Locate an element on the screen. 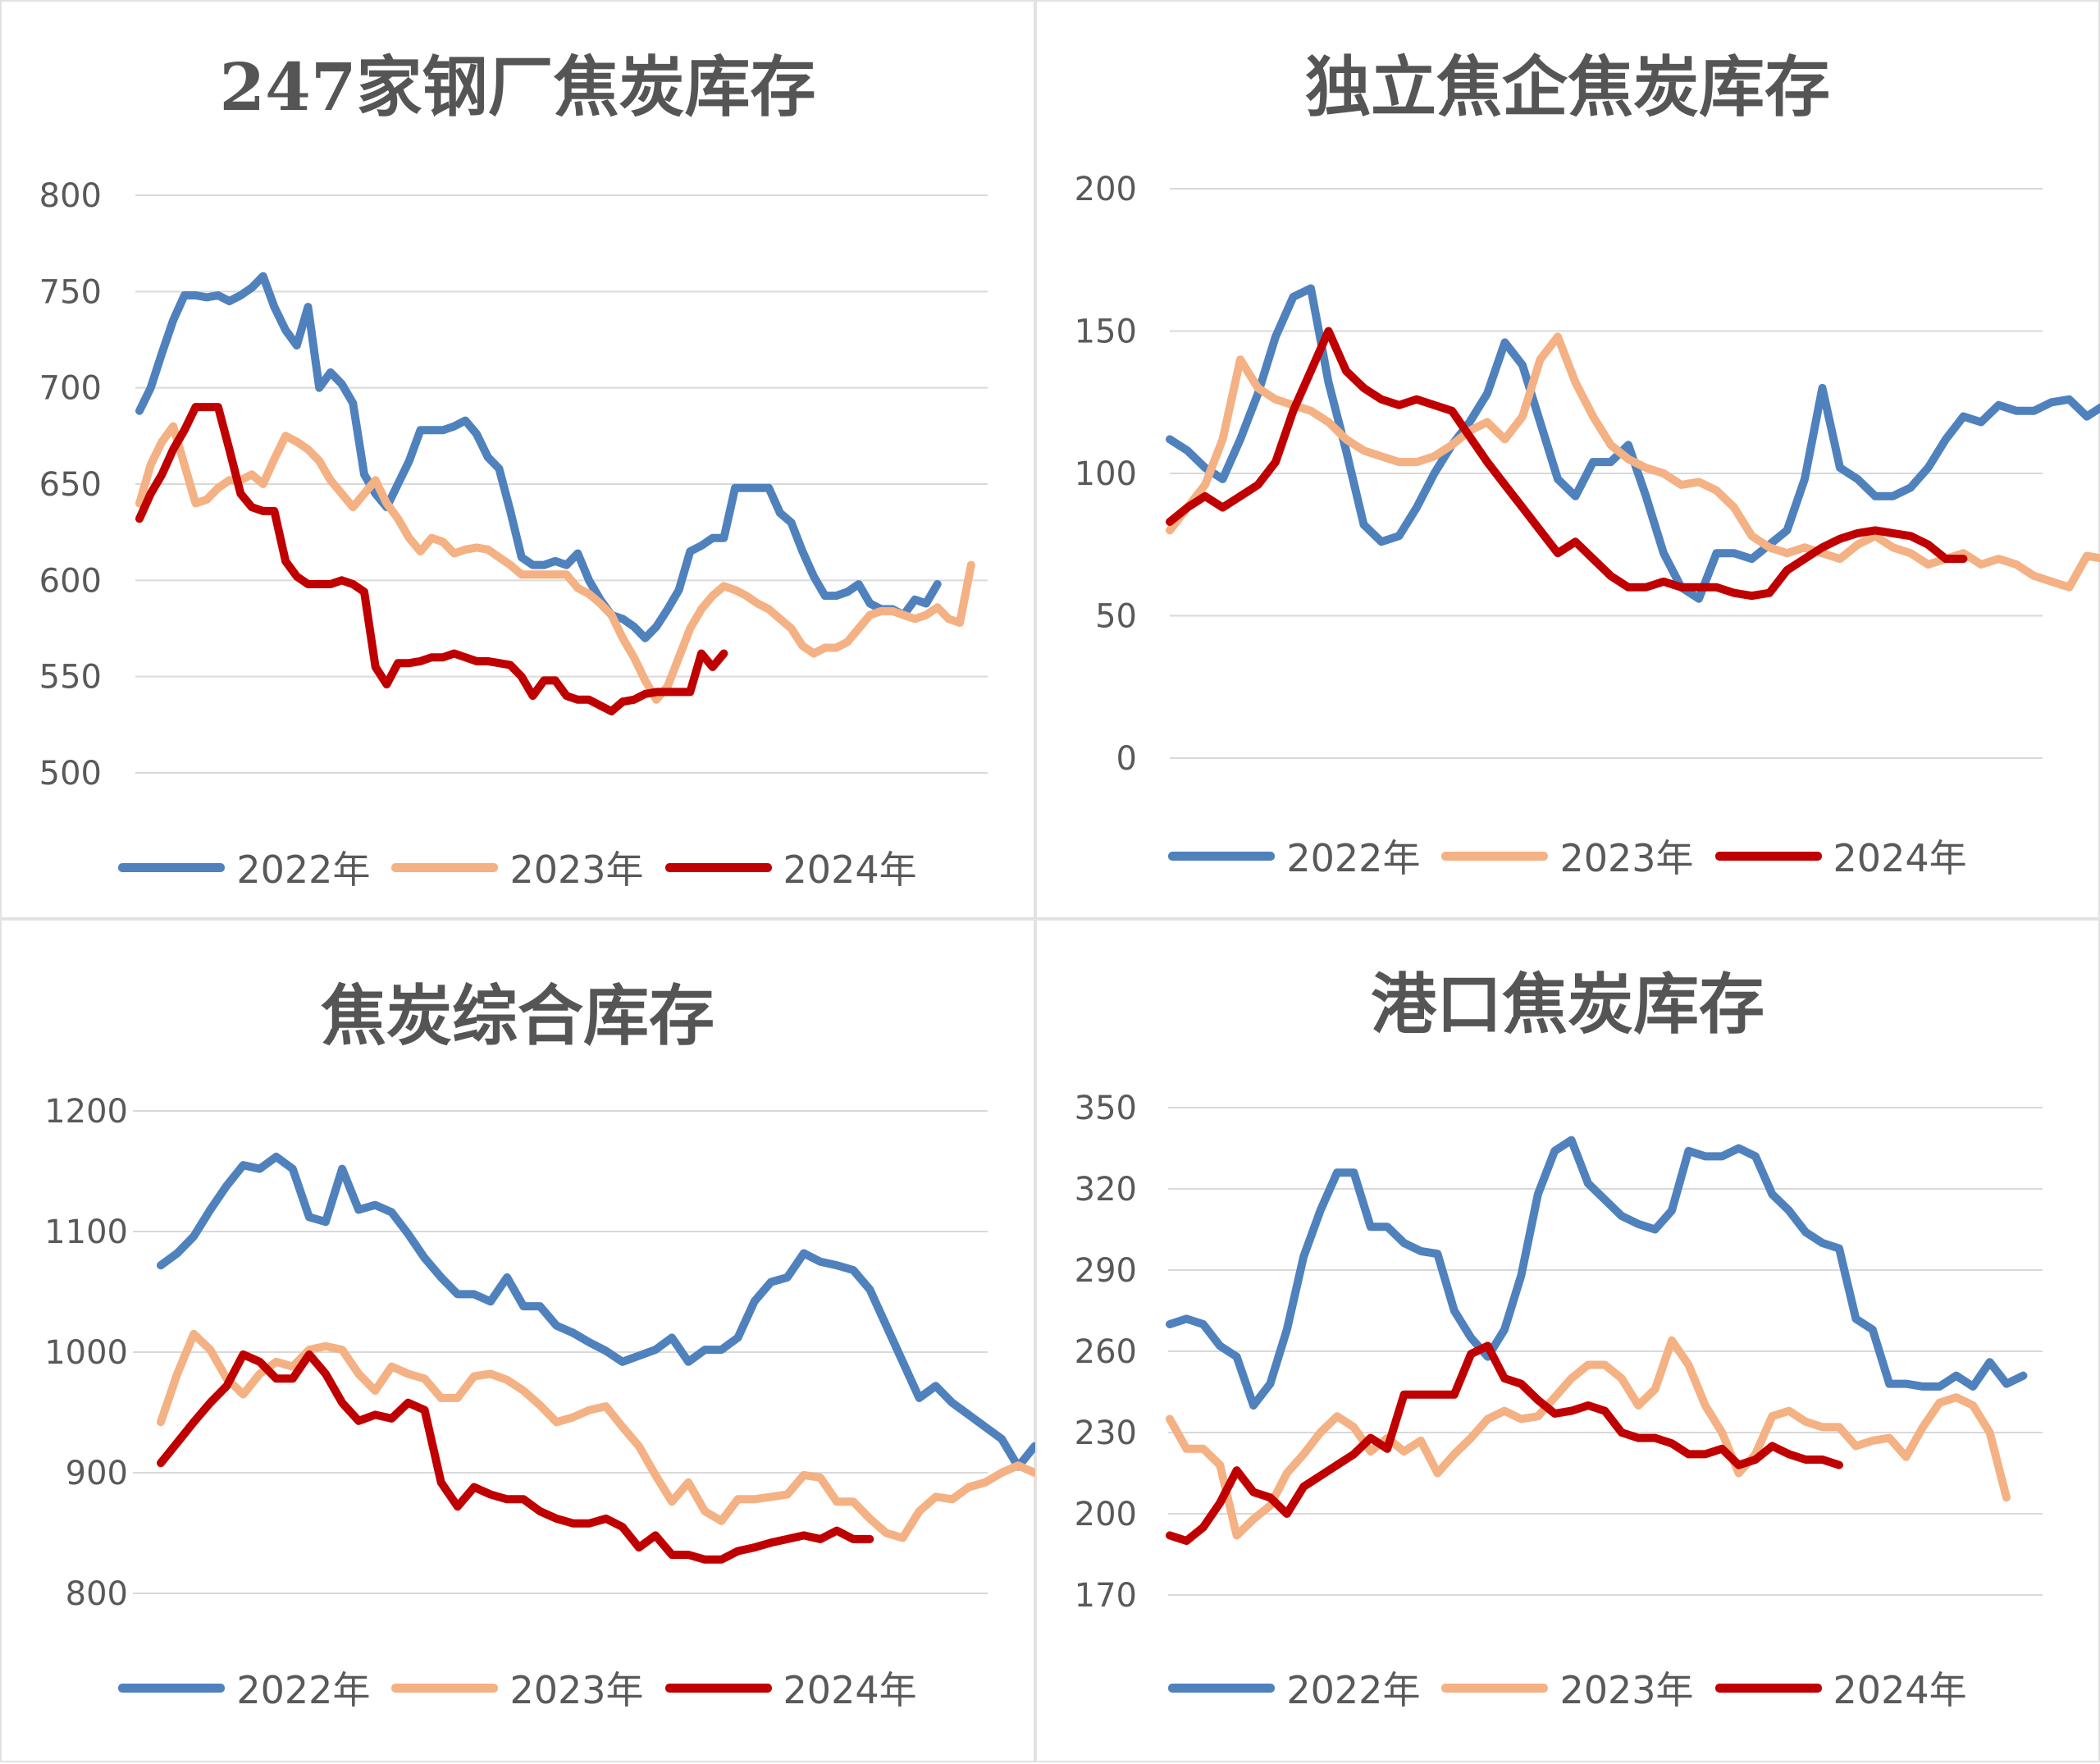  y-tick-label: 1000 is located at coordinates (86, 1353).